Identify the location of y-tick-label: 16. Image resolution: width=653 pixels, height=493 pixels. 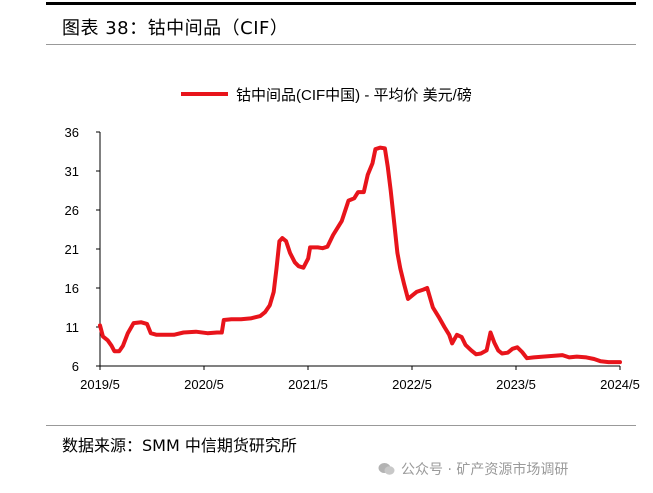
(72, 288).